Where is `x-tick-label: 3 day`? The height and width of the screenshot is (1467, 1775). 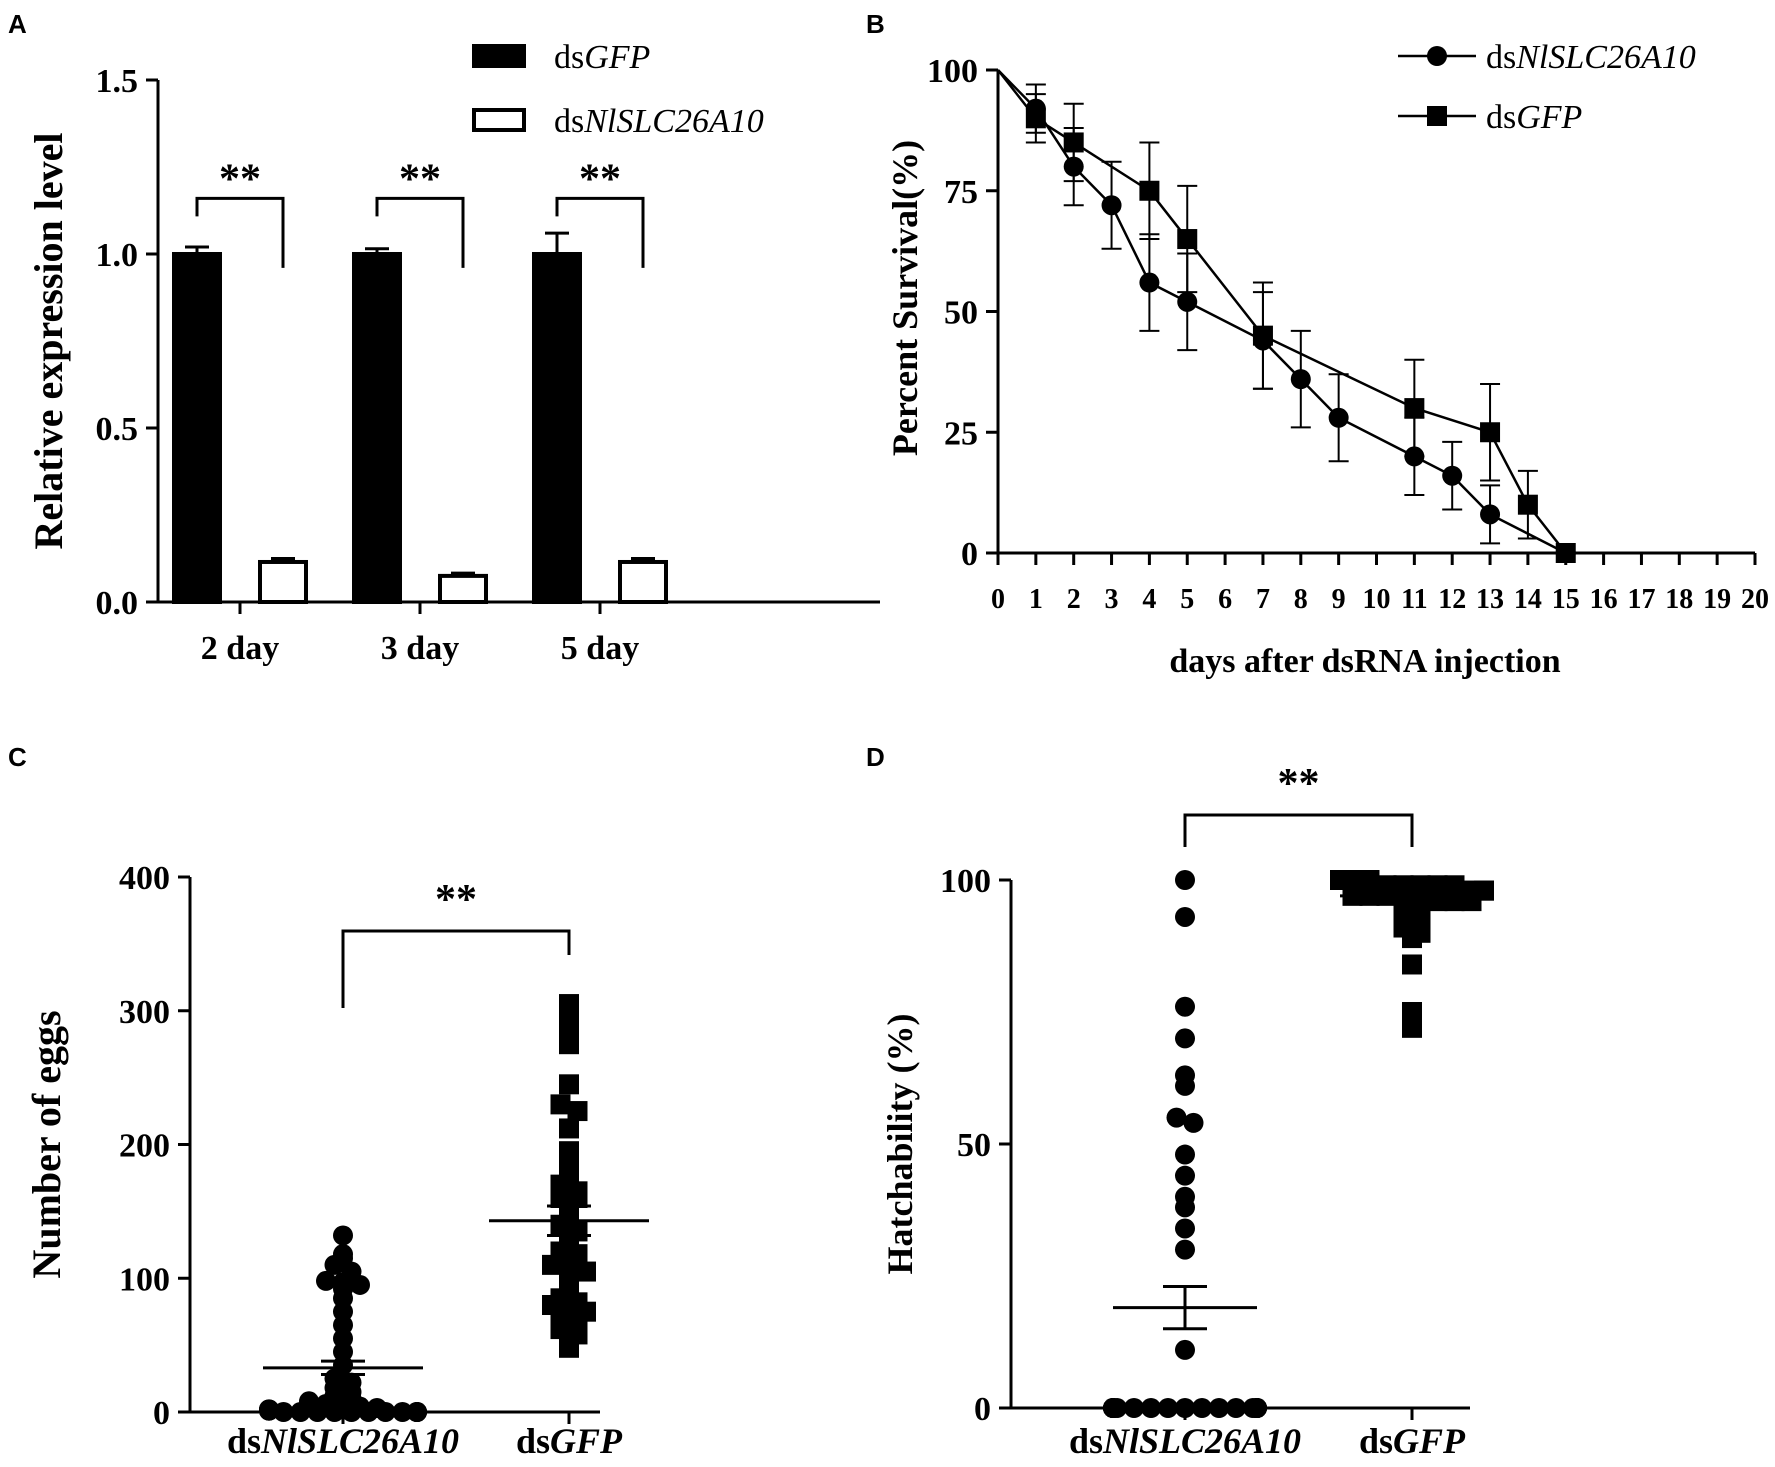 x-tick-label: 3 day is located at coordinates (420, 648).